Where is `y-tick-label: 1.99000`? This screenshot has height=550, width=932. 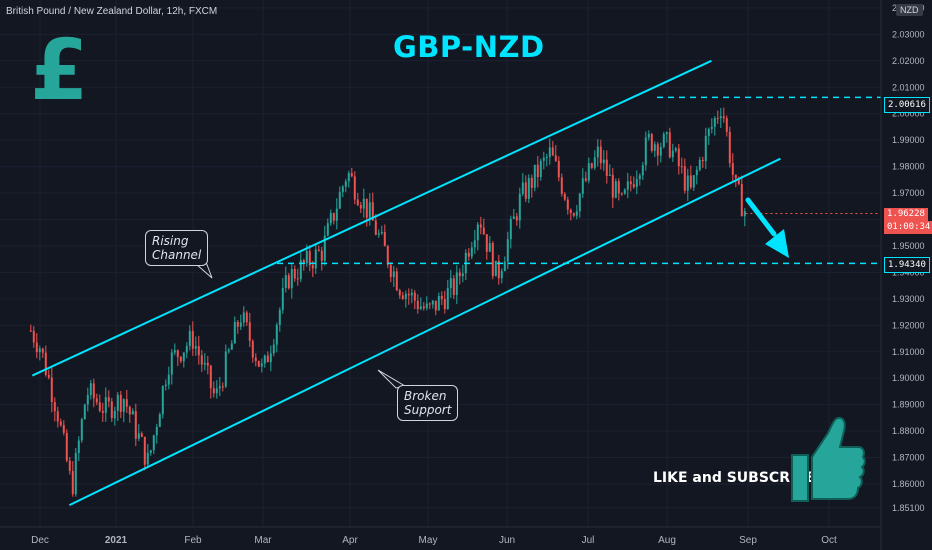
y-tick-label: 1.99000 is located at coordinates (908, 140).